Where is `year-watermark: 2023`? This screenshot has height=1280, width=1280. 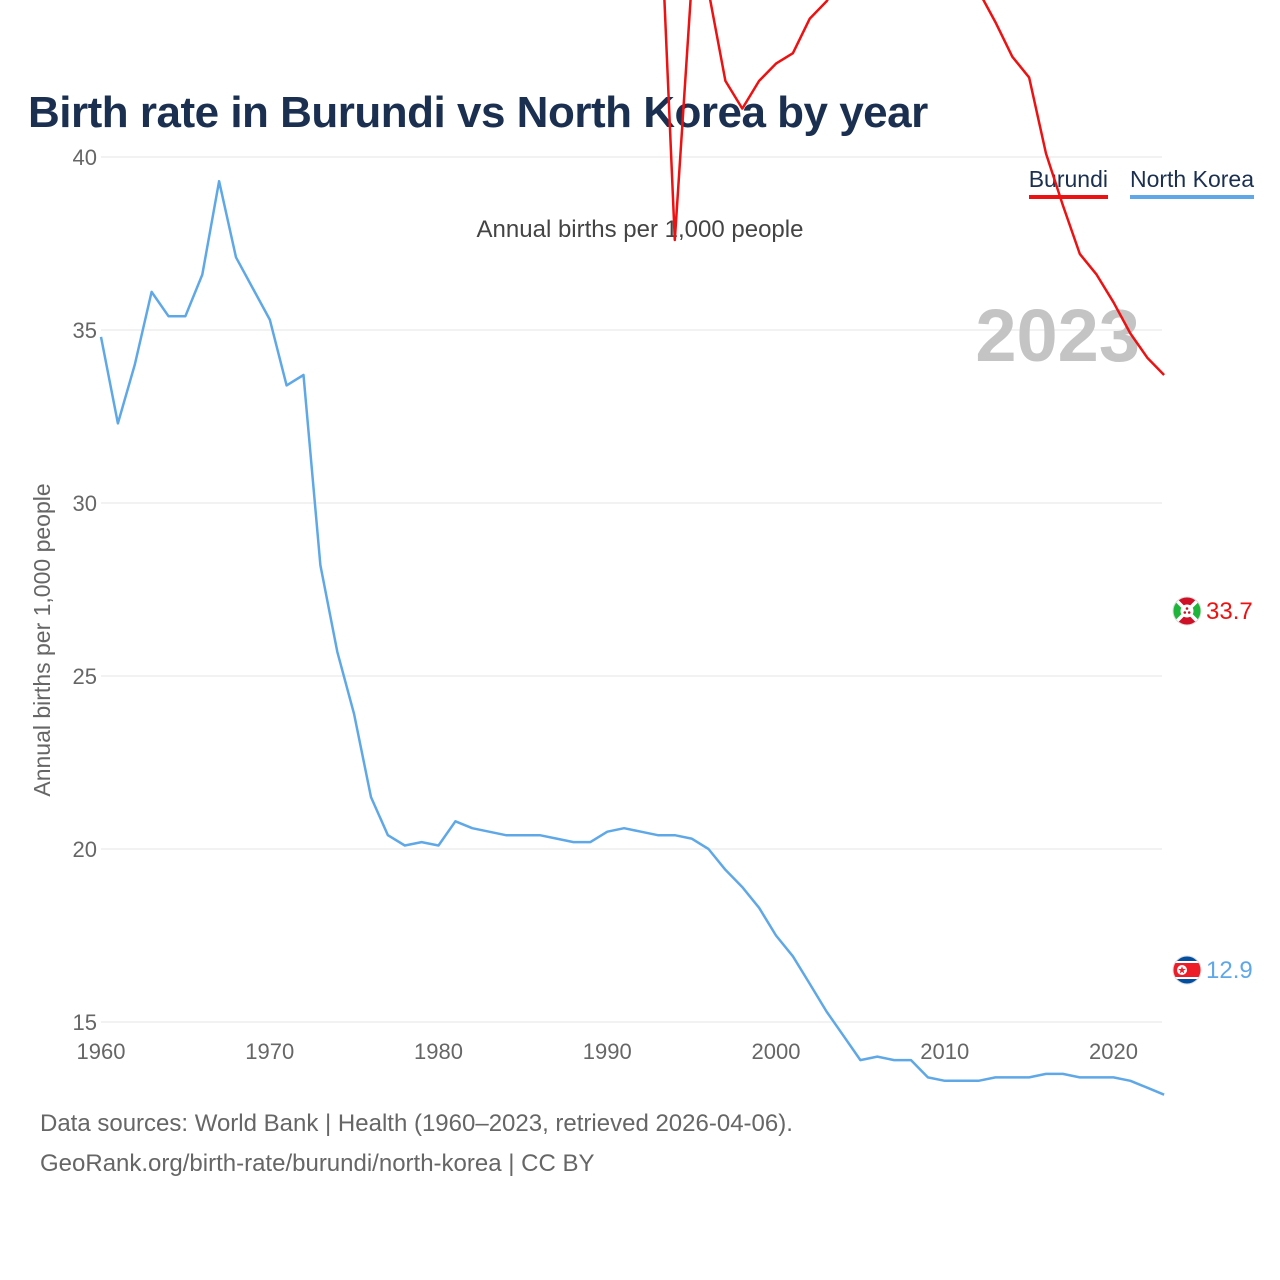
year-watermark: 2023 is located at coordinates (1057, 335).